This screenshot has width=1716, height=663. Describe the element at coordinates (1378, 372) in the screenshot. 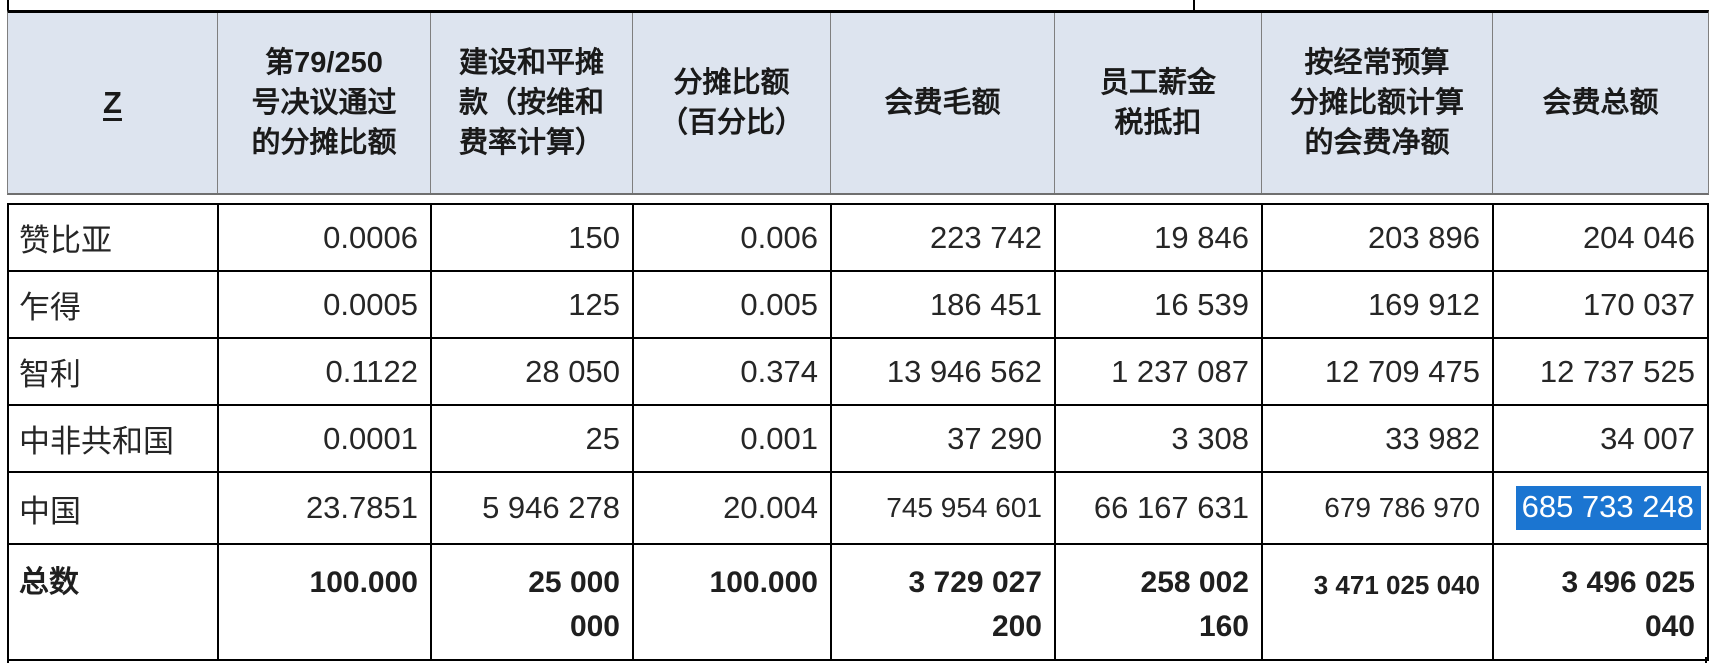

I see `value-cell: 12 709 475` at that location.